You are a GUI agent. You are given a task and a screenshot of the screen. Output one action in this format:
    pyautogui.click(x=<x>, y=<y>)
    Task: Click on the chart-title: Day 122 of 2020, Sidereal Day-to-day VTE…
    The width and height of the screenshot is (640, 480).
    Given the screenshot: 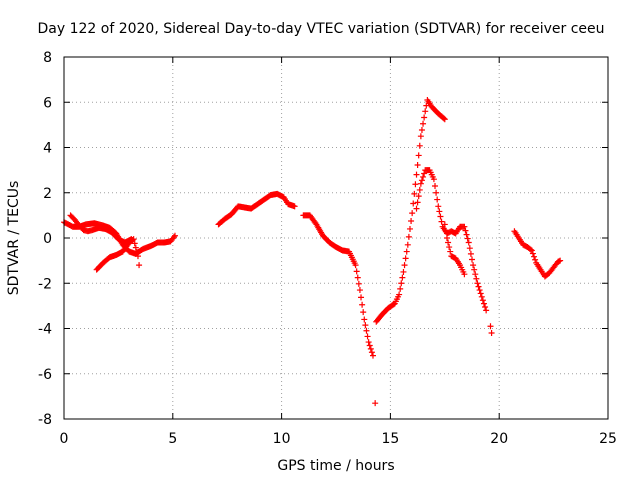 What is the action you would take?
    pyautogui.click(x=320, y=29)
    